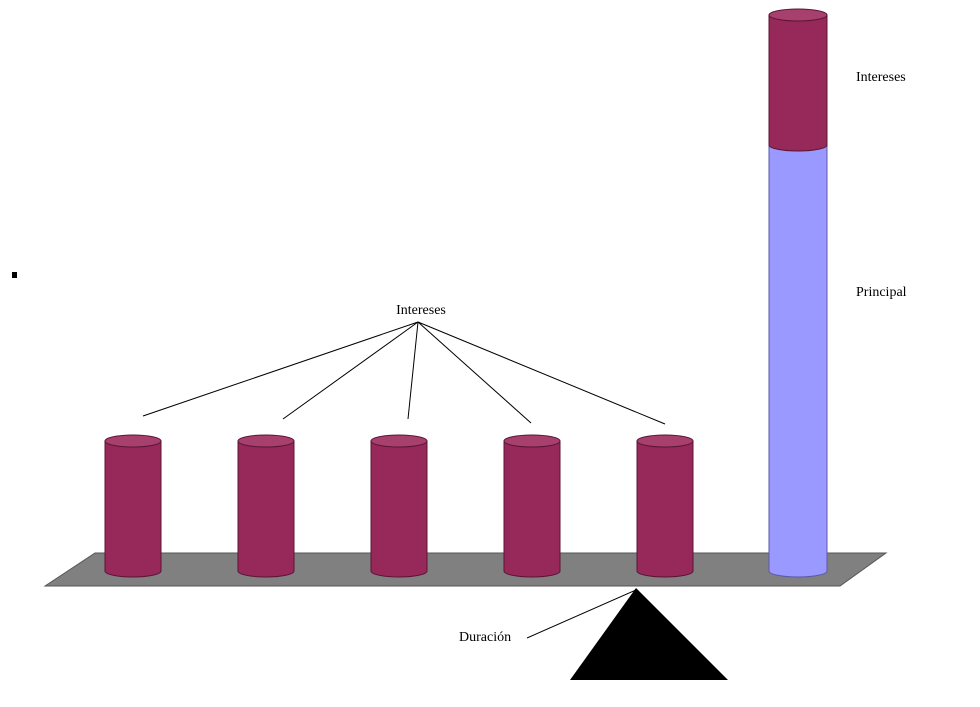  Describe the element at coordinates (881, 292) in the screenshot. I see `principal-label: Principal` at that location.